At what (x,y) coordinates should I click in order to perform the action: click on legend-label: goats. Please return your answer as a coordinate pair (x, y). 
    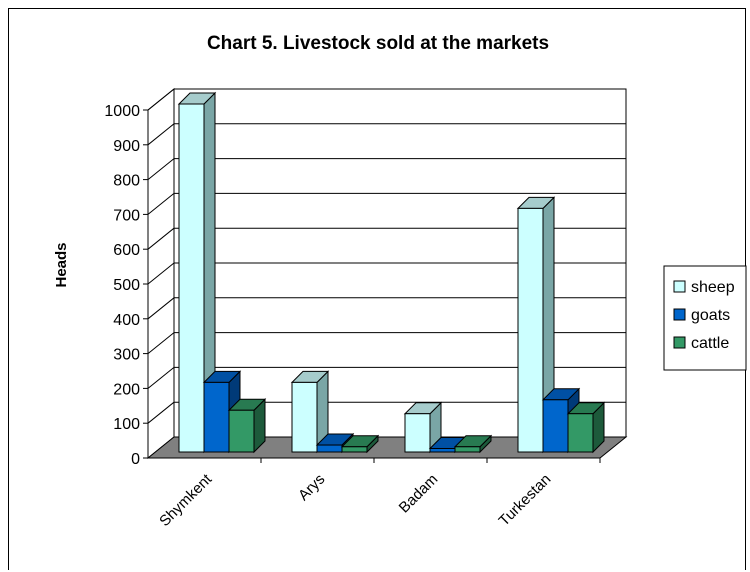
    Looking at the image, I should click on (710, 315).